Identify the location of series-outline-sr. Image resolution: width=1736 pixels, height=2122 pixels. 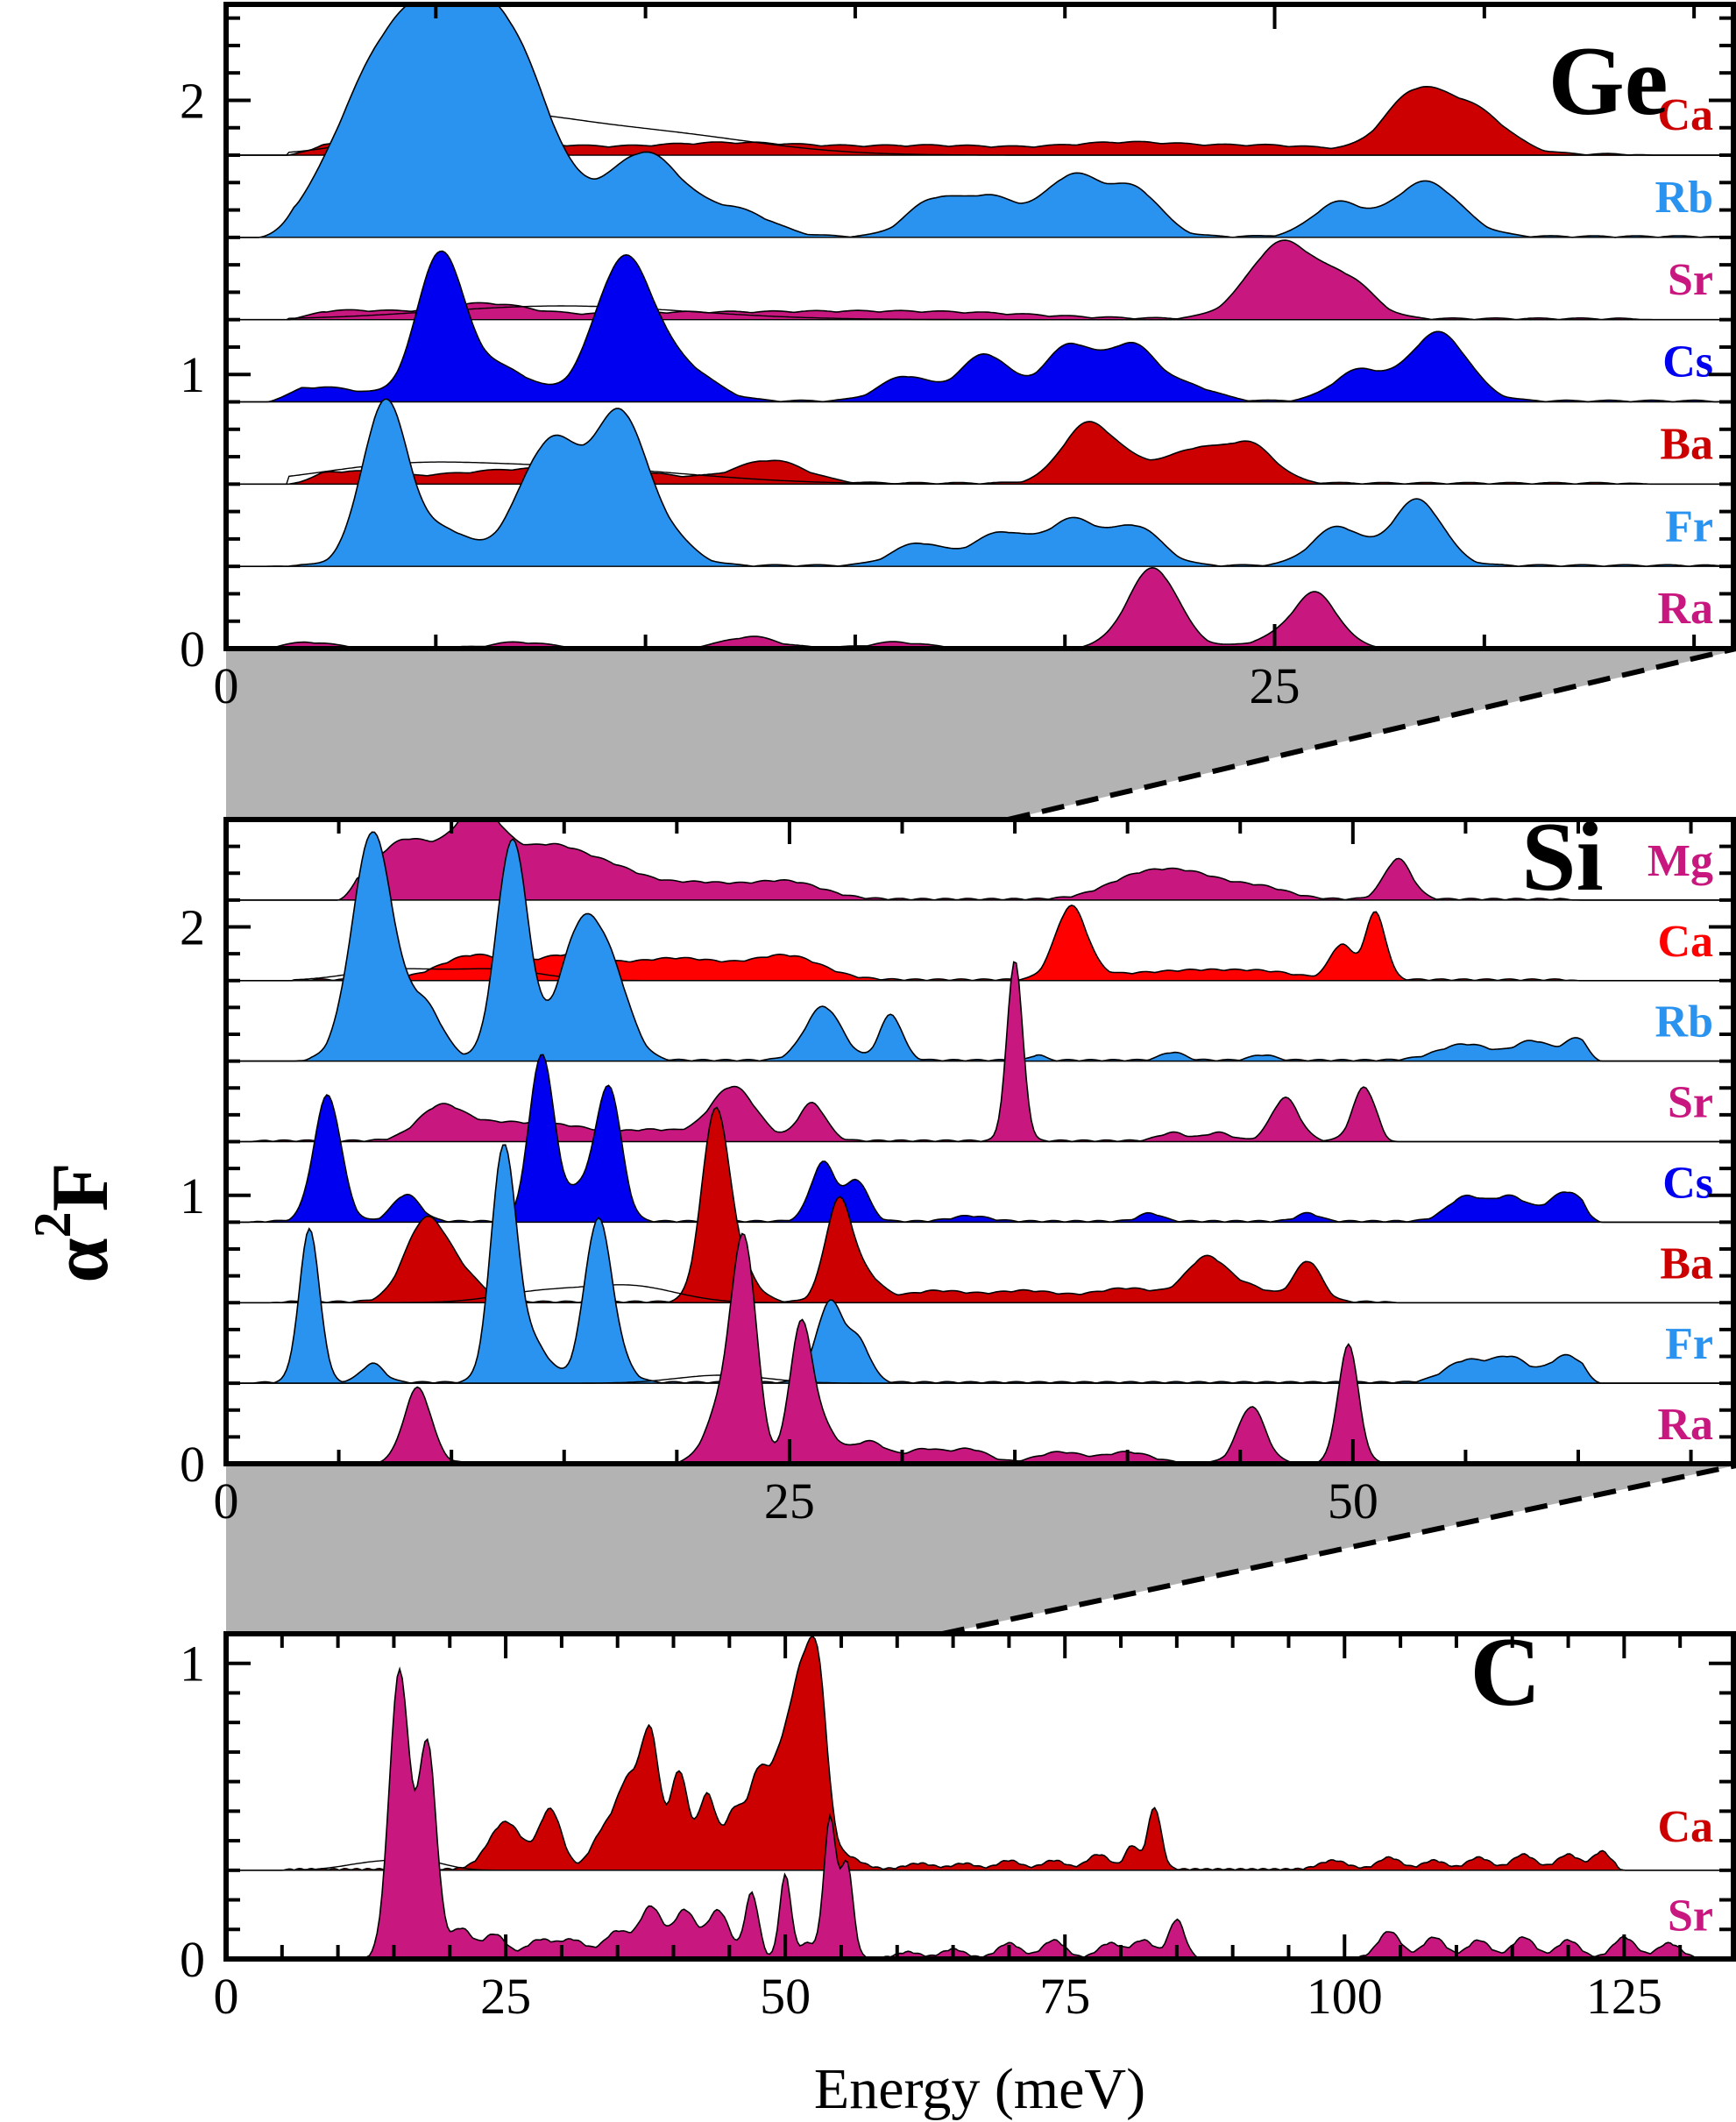
(981, 280).